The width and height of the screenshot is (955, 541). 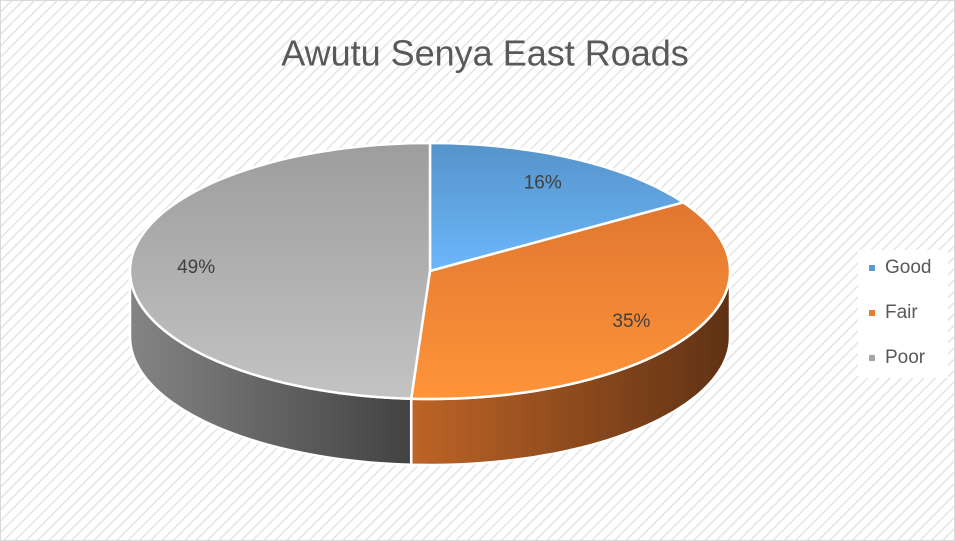 What do you see at coordinates (901, 312) in the screenshot?
I see `legend-label: Fair` at bounding box center [901, 312].